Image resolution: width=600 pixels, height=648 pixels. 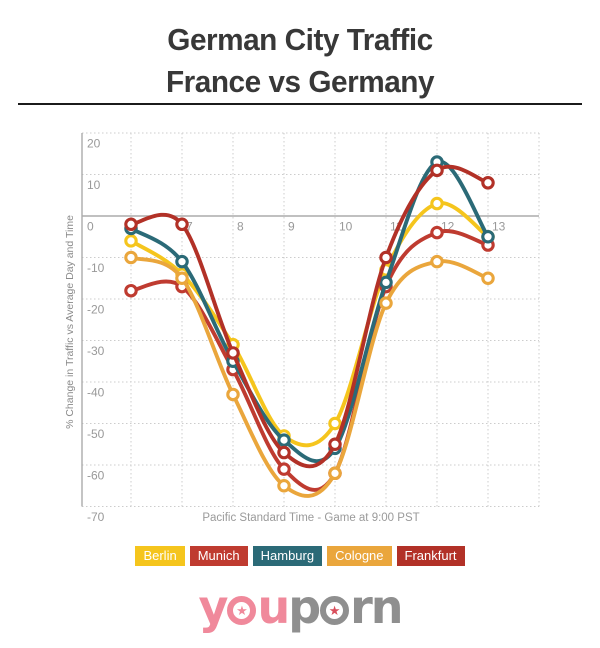 I want to click on page-title-line2: France vs Germany, so click(x=300, y=81).